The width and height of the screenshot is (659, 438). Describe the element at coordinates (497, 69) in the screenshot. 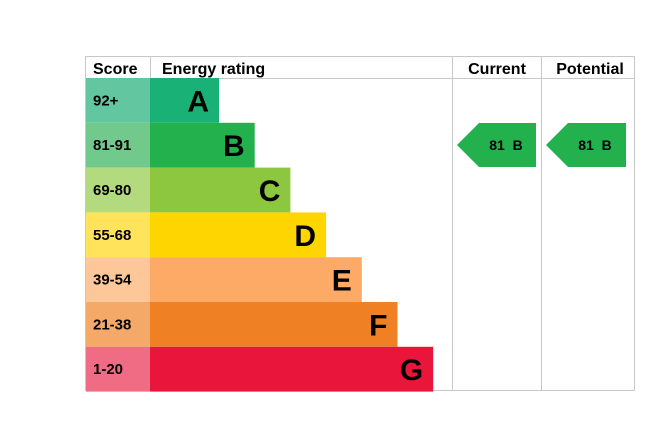

I see `header-current: Current` at that location.